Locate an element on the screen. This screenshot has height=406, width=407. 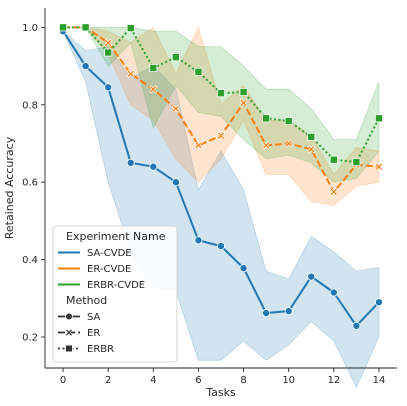
y-tick-label-0.6: 0.6 is located at coordinates (30, 183).